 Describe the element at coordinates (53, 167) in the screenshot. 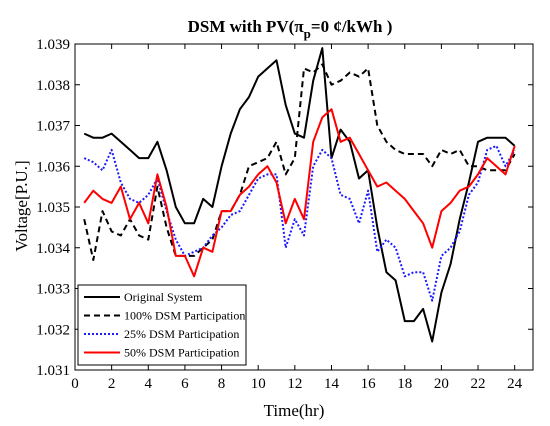

I see `y-tick-label: 1.036` at that location.